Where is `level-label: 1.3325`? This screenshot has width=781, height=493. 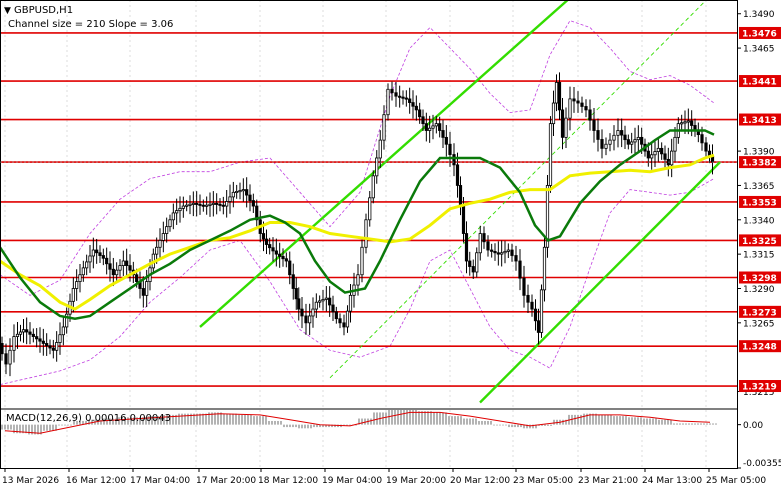
level-label: 1.3325 is located at coordinates (759, 242).